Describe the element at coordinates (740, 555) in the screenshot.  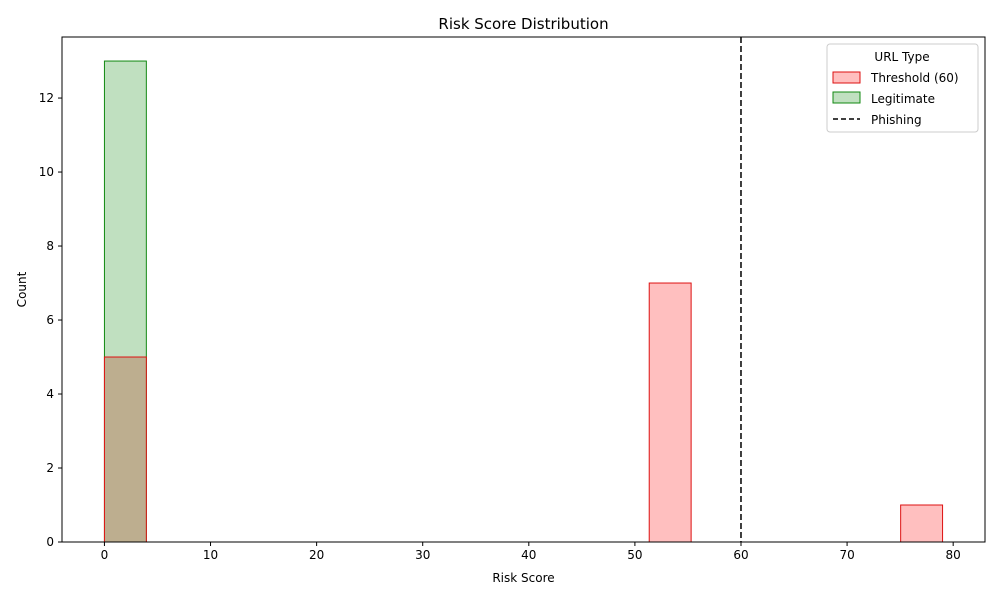
I see `x-tick-label: 60` at that location.